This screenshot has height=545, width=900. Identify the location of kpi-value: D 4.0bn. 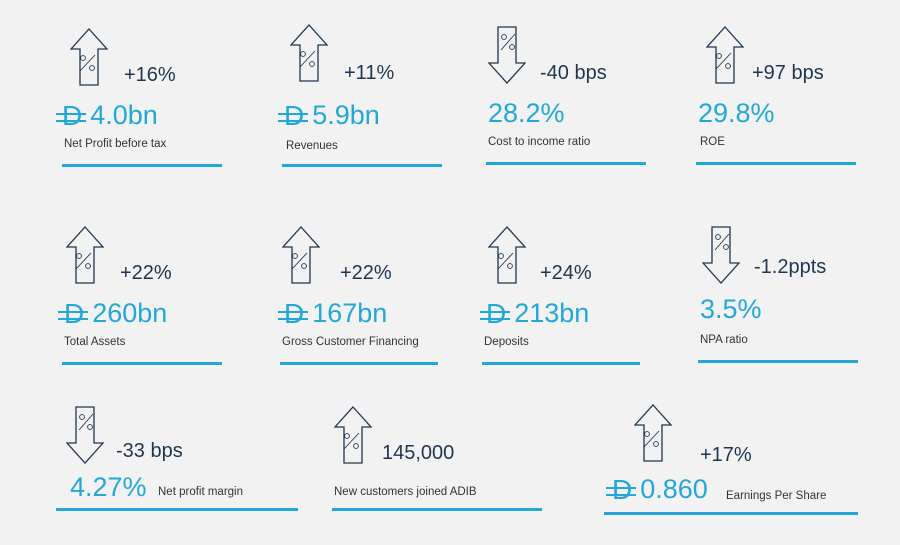
(106, 115).